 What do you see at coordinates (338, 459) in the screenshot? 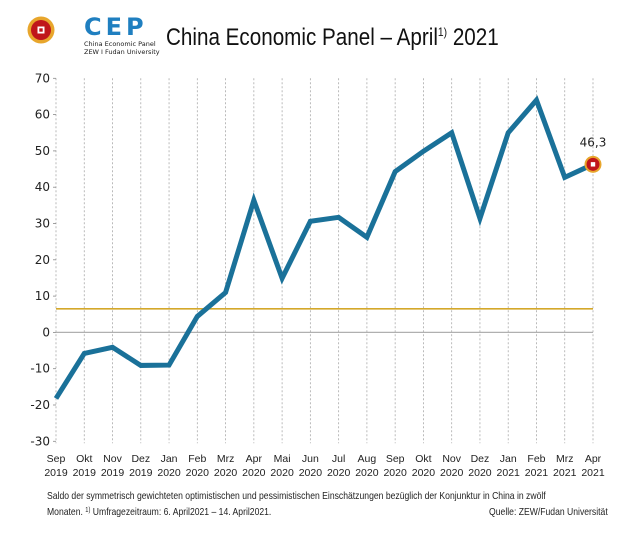
I see `x-tick-label-month: Jul` at bounding box center [338, 459].